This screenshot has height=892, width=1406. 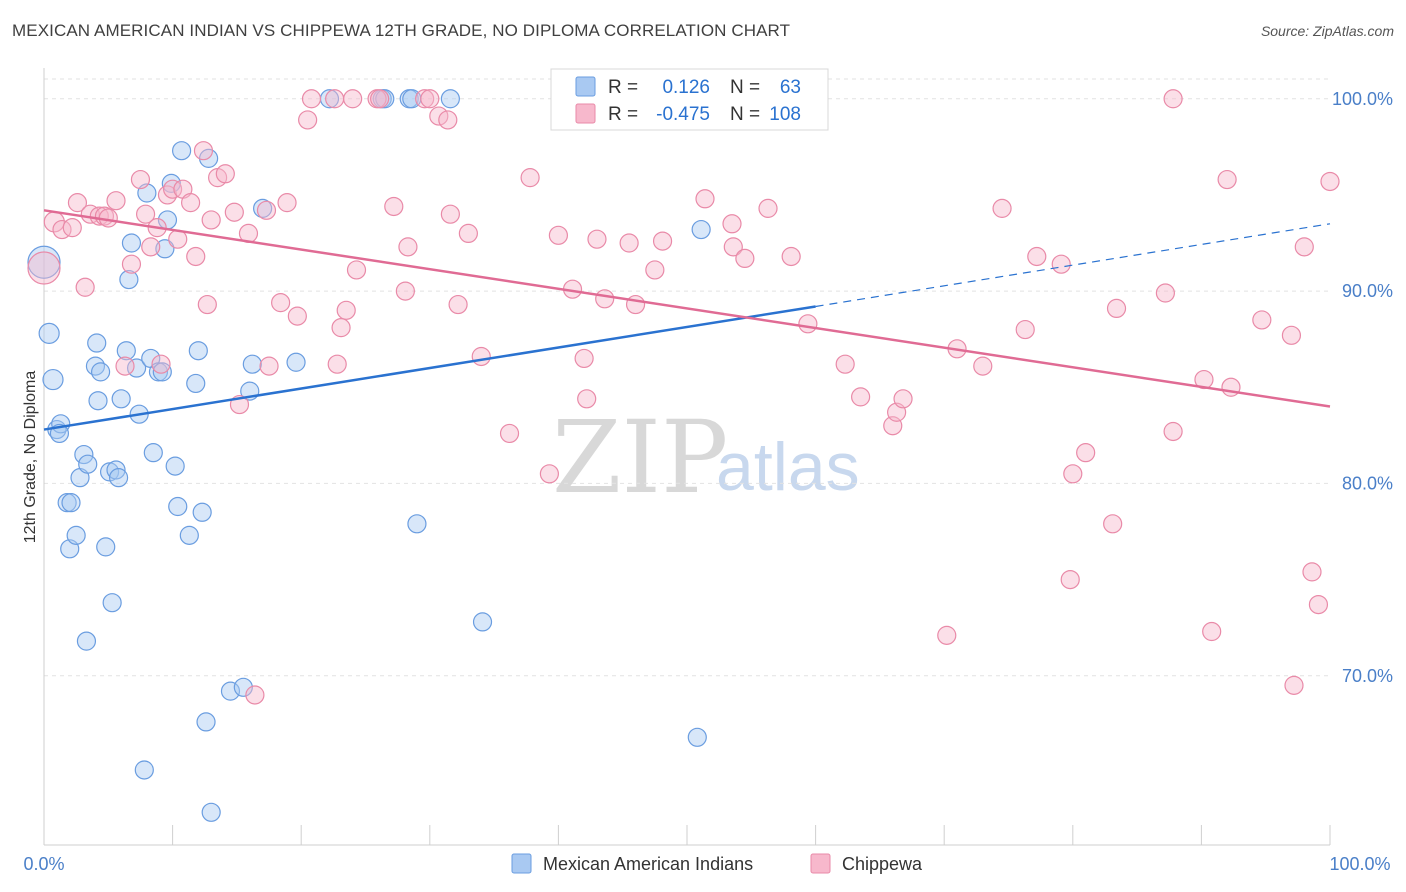 I want to click on legend-r-value-2: -0.475, so click(x=683, y=114).